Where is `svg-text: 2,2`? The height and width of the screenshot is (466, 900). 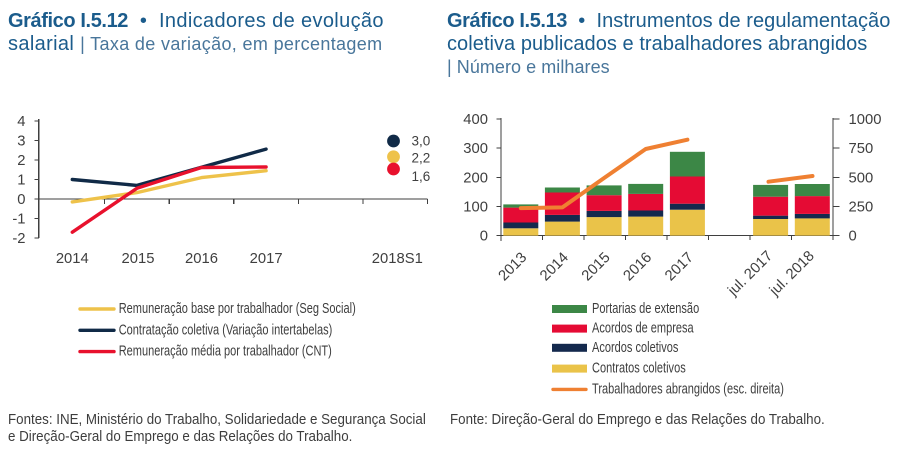
svg-text: 2,2 is located at coordinates (421, 157).